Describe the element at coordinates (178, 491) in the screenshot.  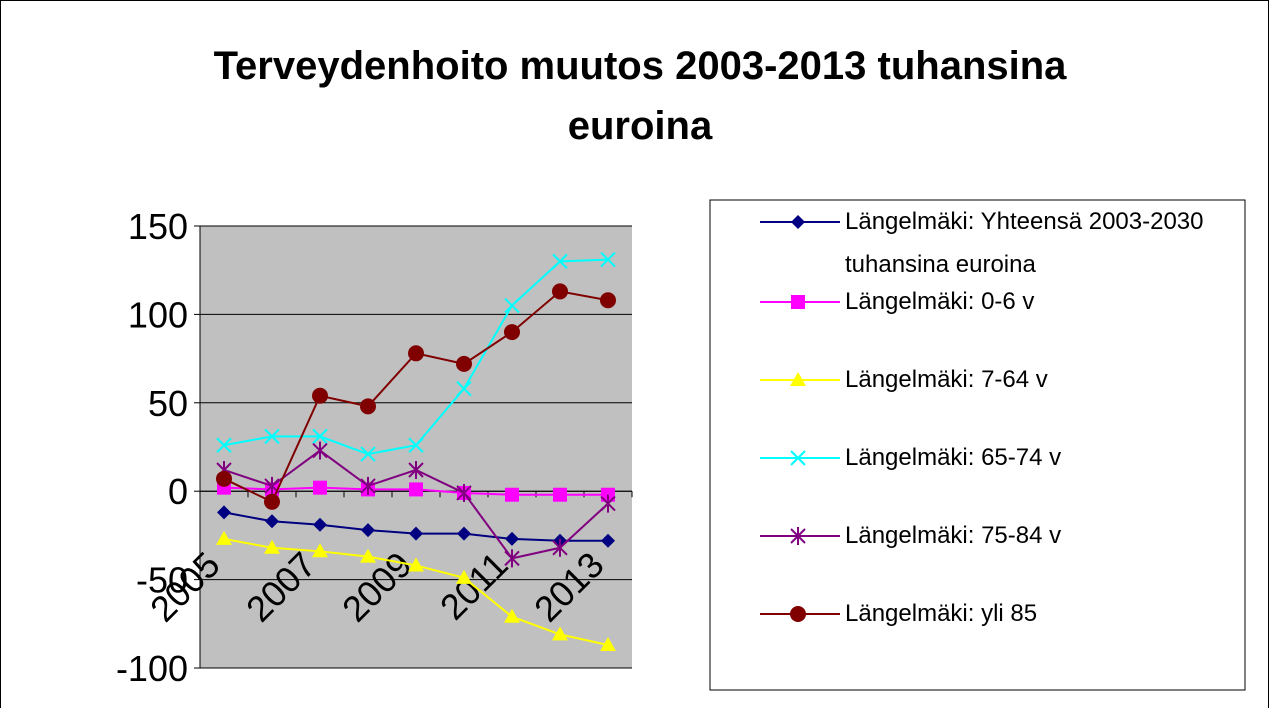
I see `y-tick-label: 0` at that location.